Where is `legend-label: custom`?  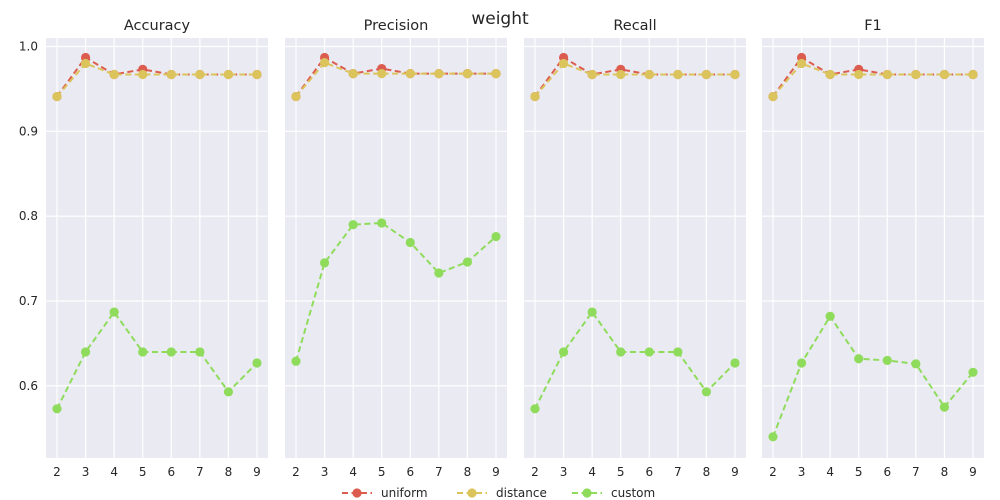
legend-label: custom is located at coordinates (633, 493).